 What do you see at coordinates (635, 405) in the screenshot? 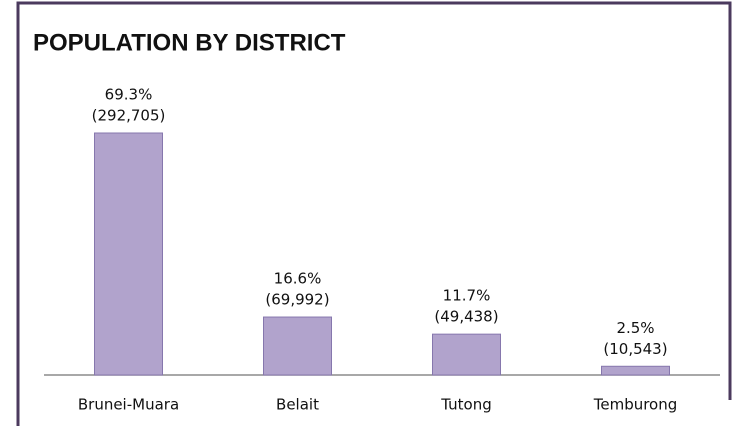
I see `x-tick-label: Temburong` at bounding box center [635, 405].